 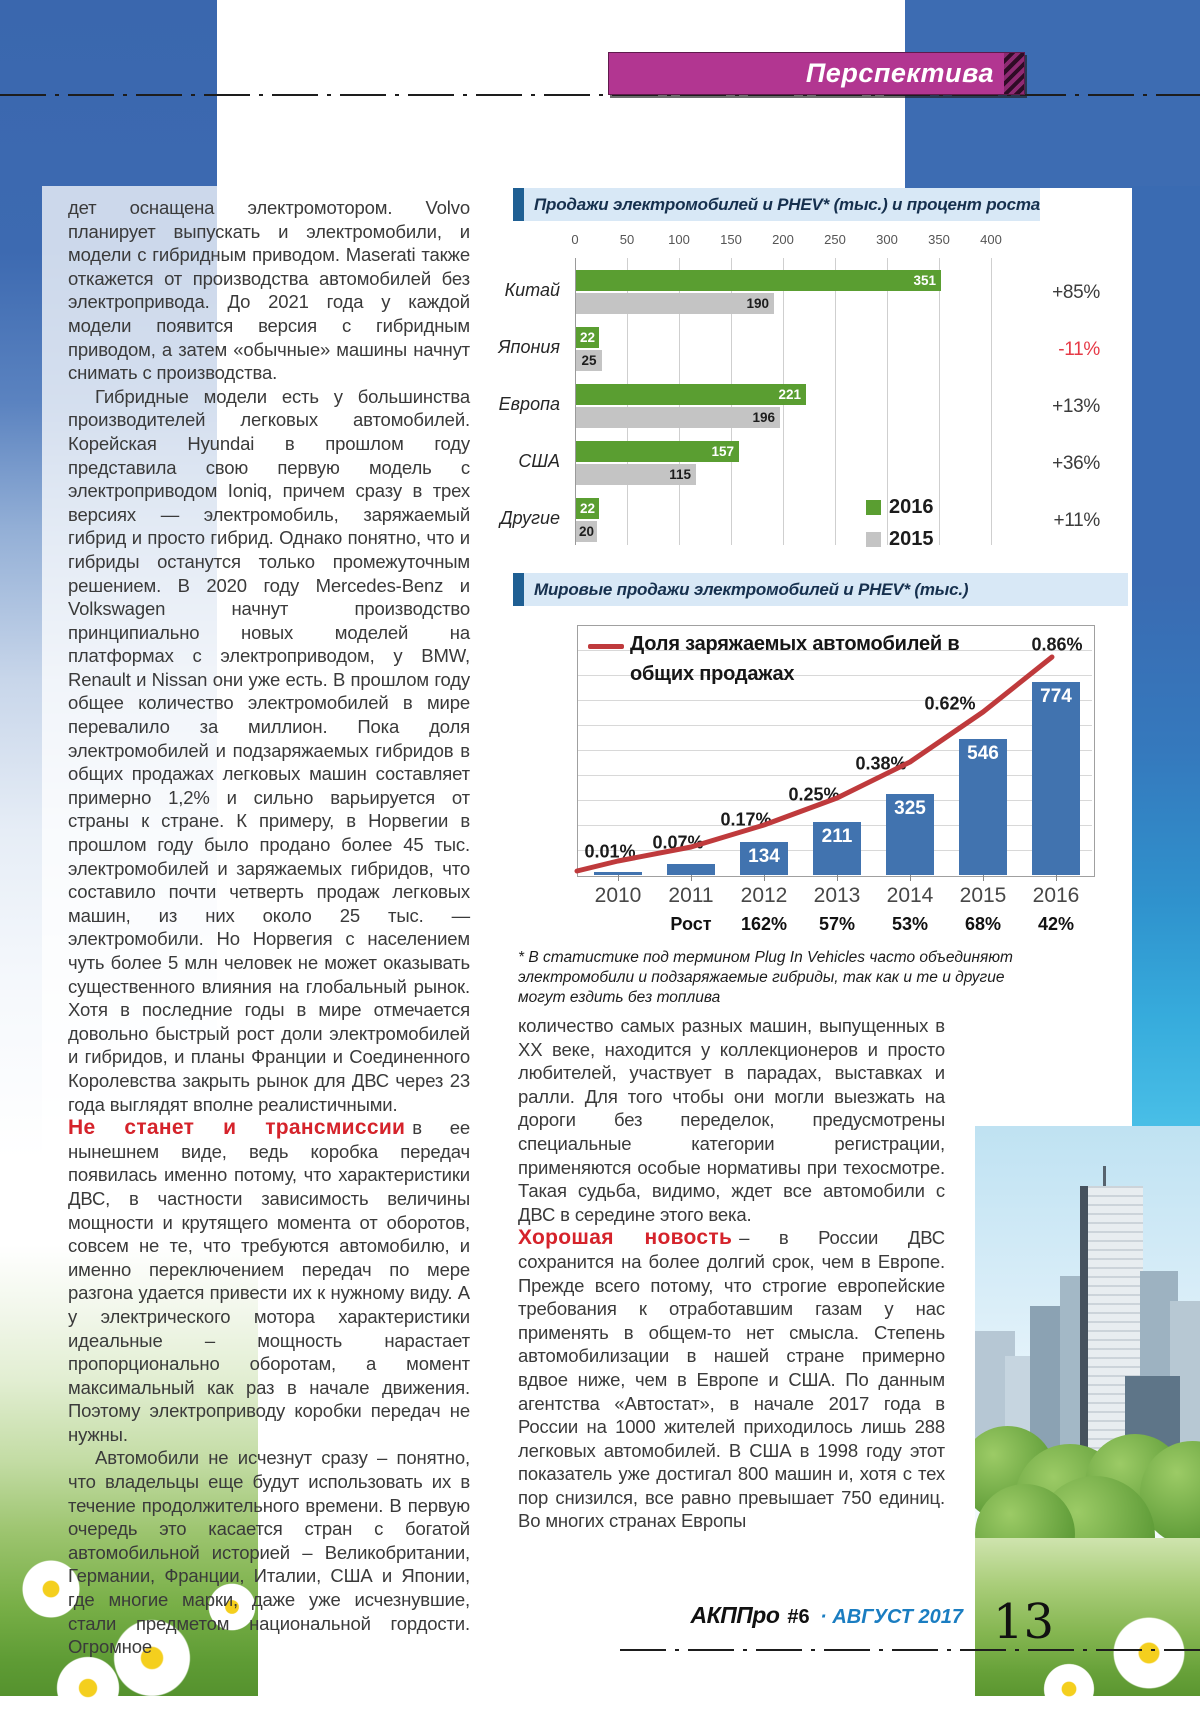 What do you see at coordinates (625, 1238) in the screenshot?
I see `section-heading: Хорошая новость` at bounding box center [625, 1238].